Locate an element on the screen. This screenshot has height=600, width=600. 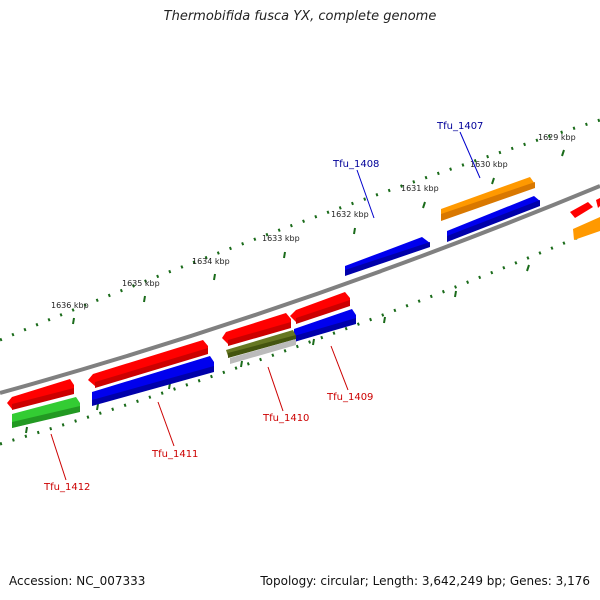
scale-label-1636: 1636 kbp is located at coordinates (70, 305).